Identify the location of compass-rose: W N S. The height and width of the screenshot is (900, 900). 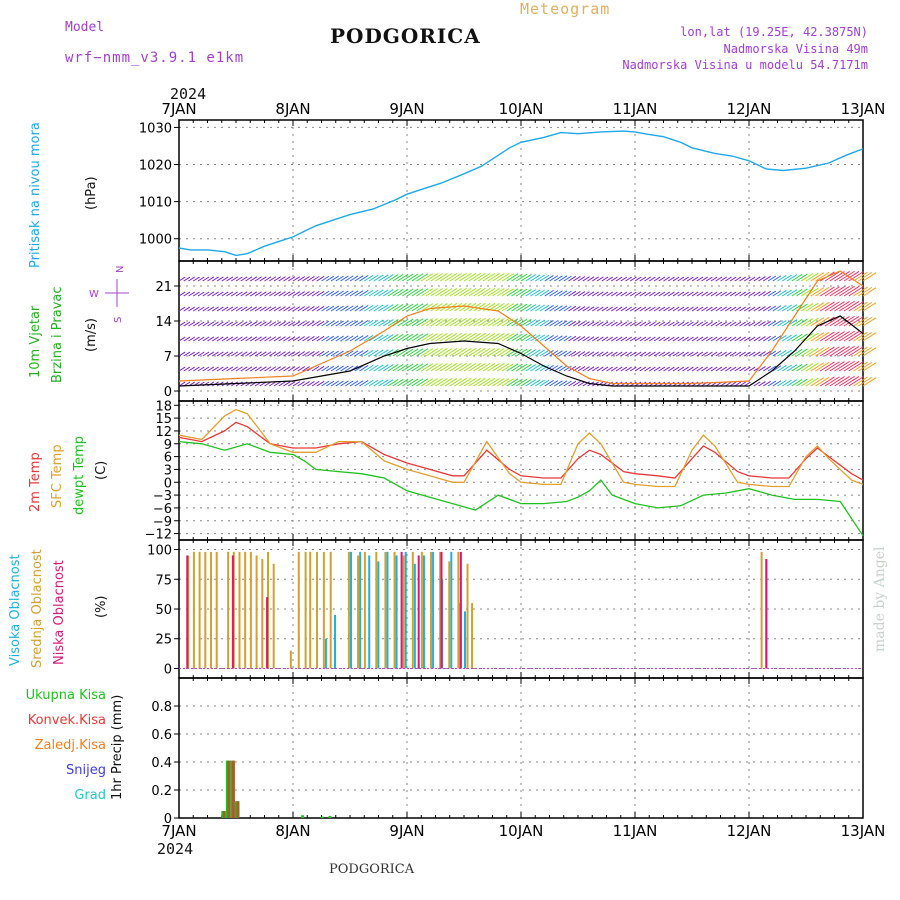
(109, 294).